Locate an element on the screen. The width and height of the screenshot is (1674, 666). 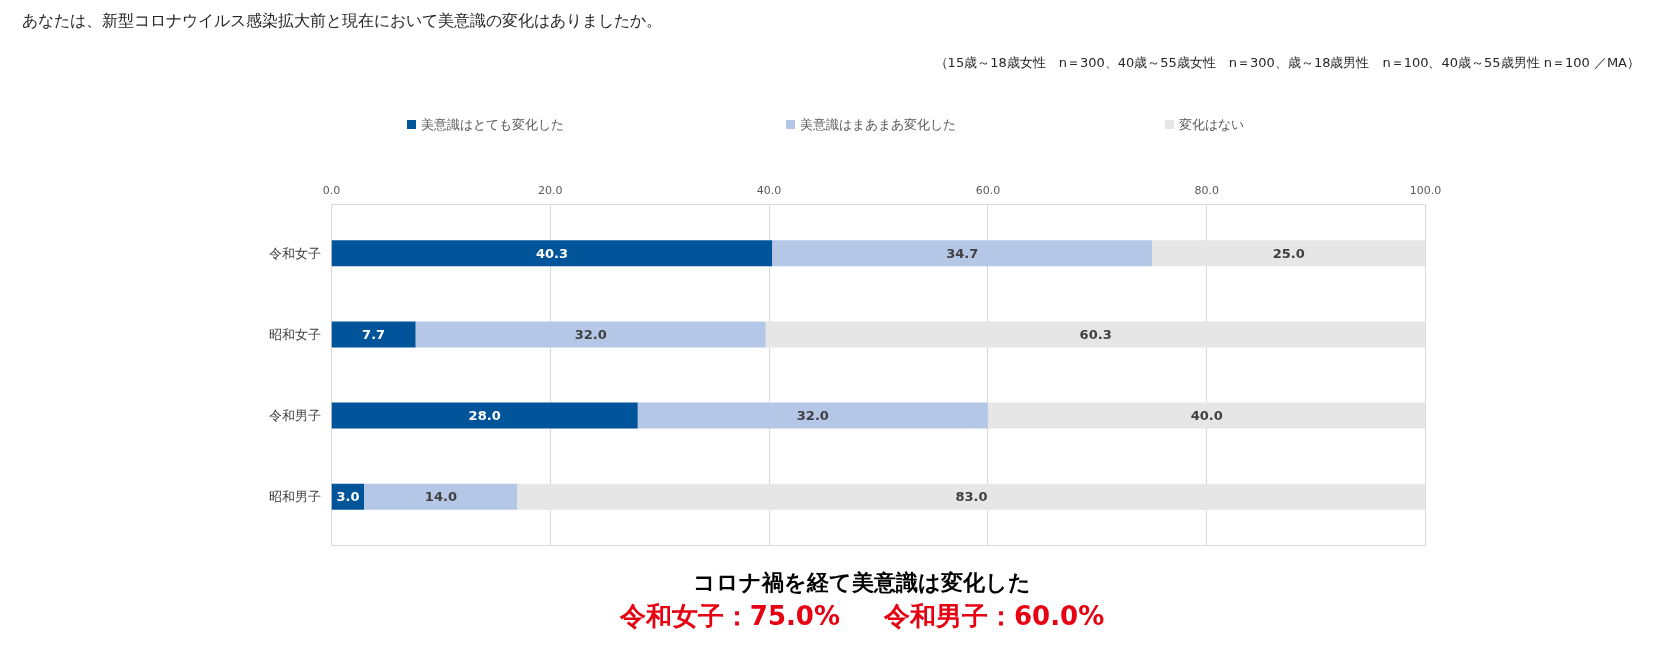
data-label: 83.0 is located at coordinates (971, 497).